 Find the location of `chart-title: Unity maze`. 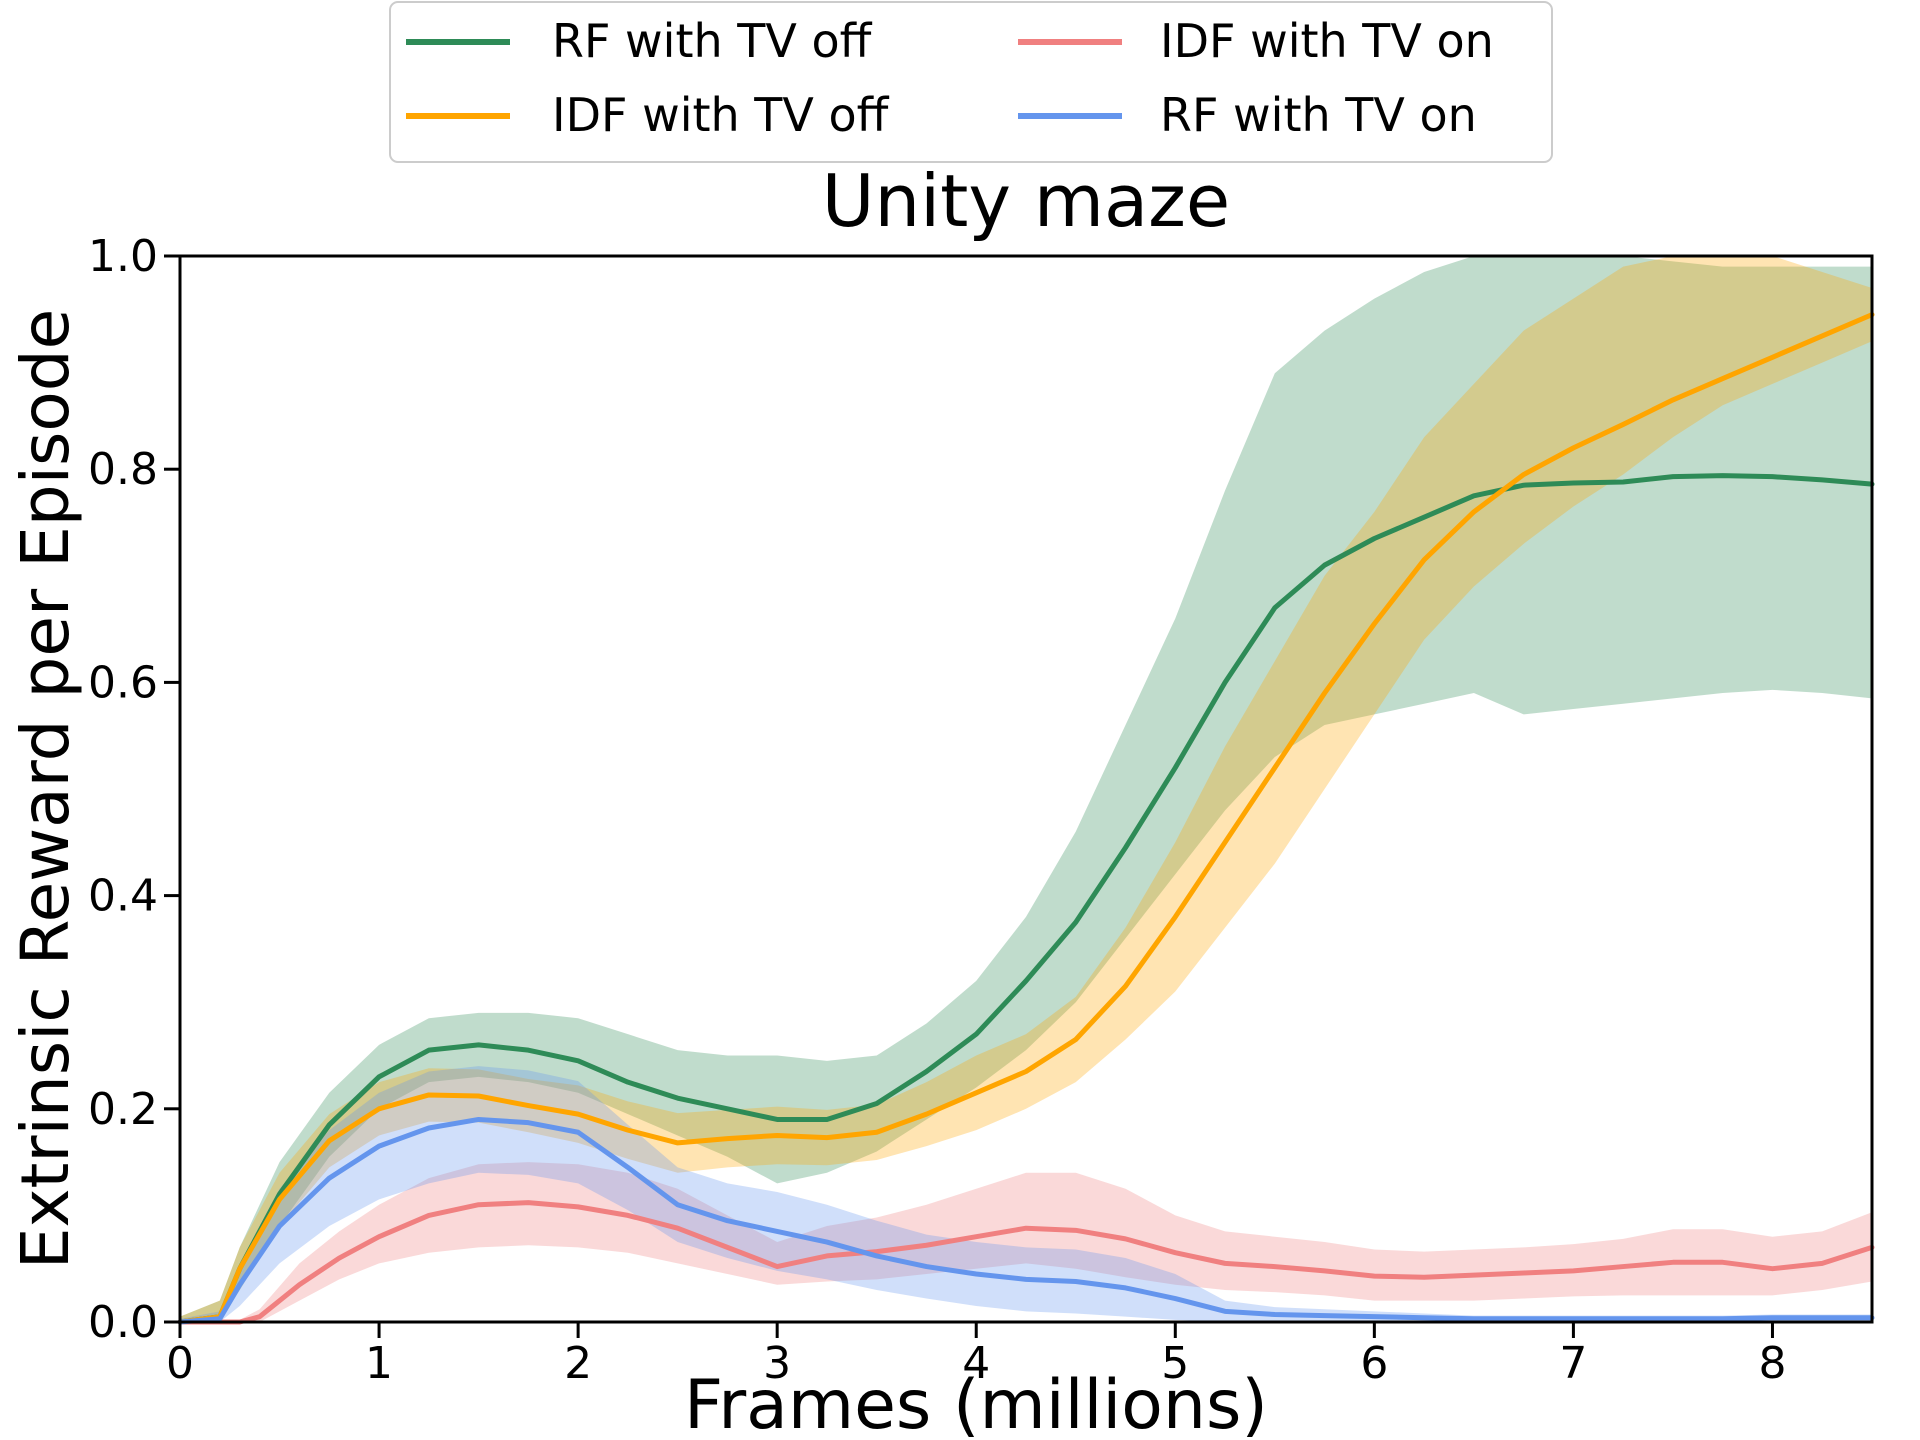

chart-title: Unity maze is located at coordinates (1026, 201).